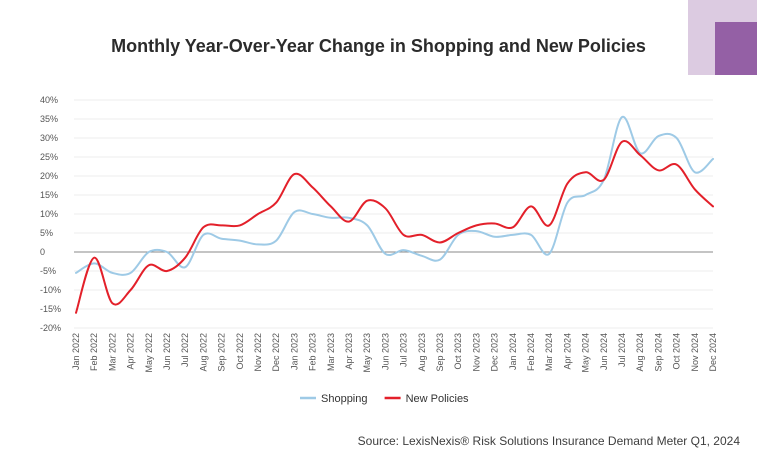 This screenshot has height=466, width=757. I want to click on x-tick-label: Jul 2022, so click(185, 350).